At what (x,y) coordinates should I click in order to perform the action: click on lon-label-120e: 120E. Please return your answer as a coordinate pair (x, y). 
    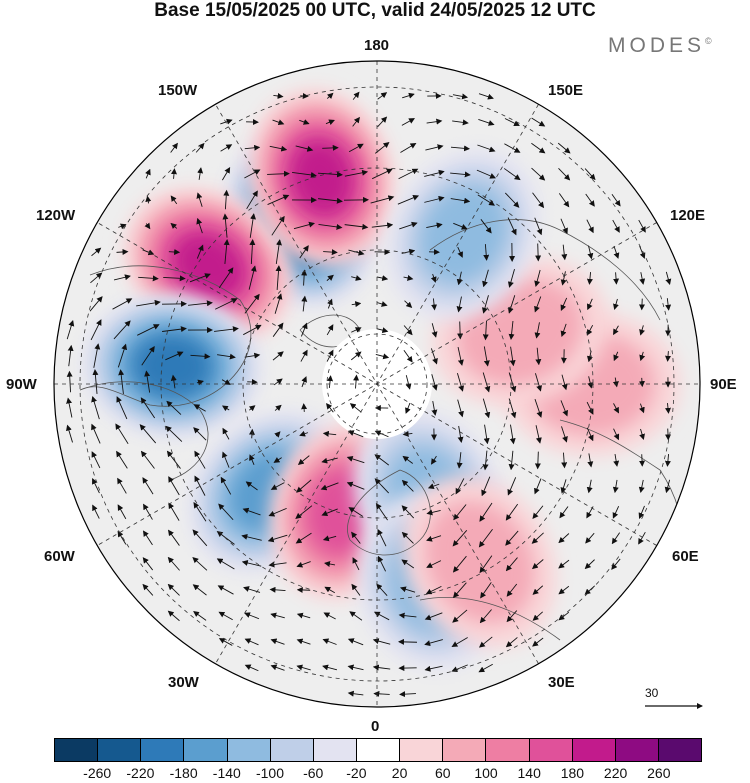
    Looking at the image, I should click on (688, 215).